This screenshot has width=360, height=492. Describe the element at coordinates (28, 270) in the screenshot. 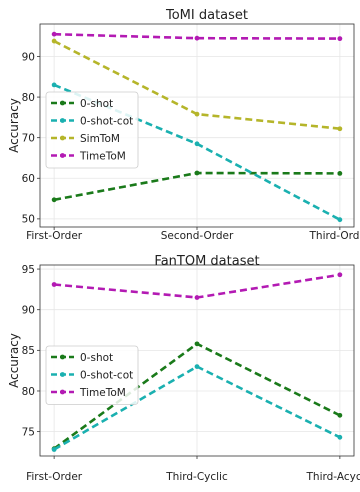

I see `y-tick-label: 95` at that location.